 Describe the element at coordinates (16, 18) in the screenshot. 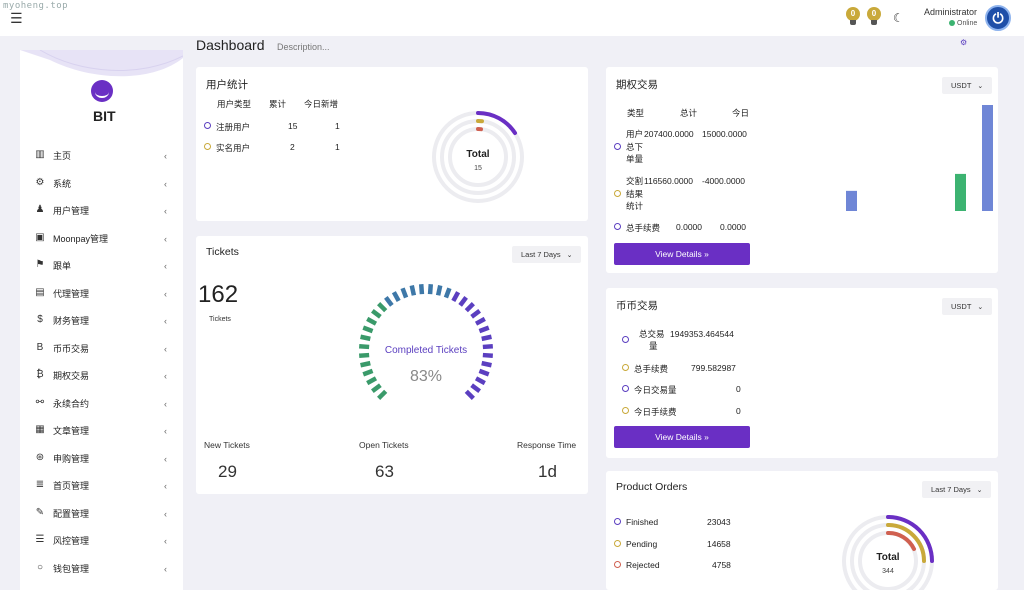

I see `menu-icon: ☰` at that location.